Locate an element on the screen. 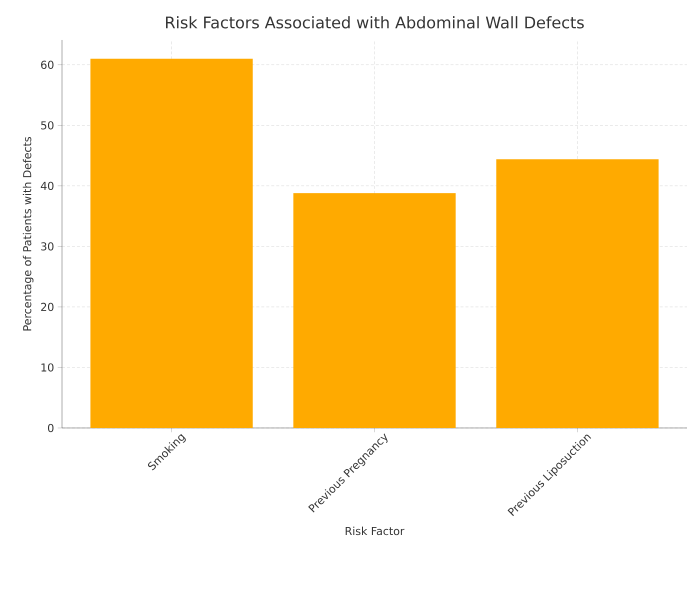  y-axis-title: Percentage of Patients with Defects is located at coordinates (28, 233).